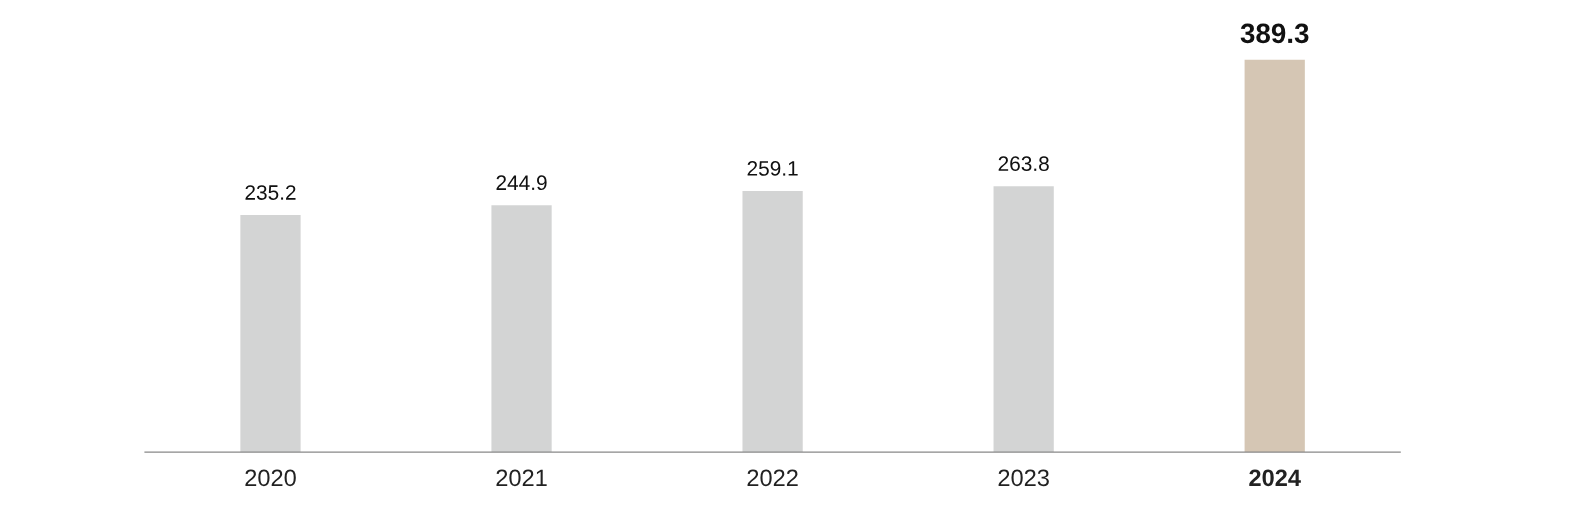 The width and height of the screenshot is (1593, 515). What do you see at coordinates (1023, 478) in the screenshot?
I see `x-tick-label: 2023` at bounding box center [1023, 478].